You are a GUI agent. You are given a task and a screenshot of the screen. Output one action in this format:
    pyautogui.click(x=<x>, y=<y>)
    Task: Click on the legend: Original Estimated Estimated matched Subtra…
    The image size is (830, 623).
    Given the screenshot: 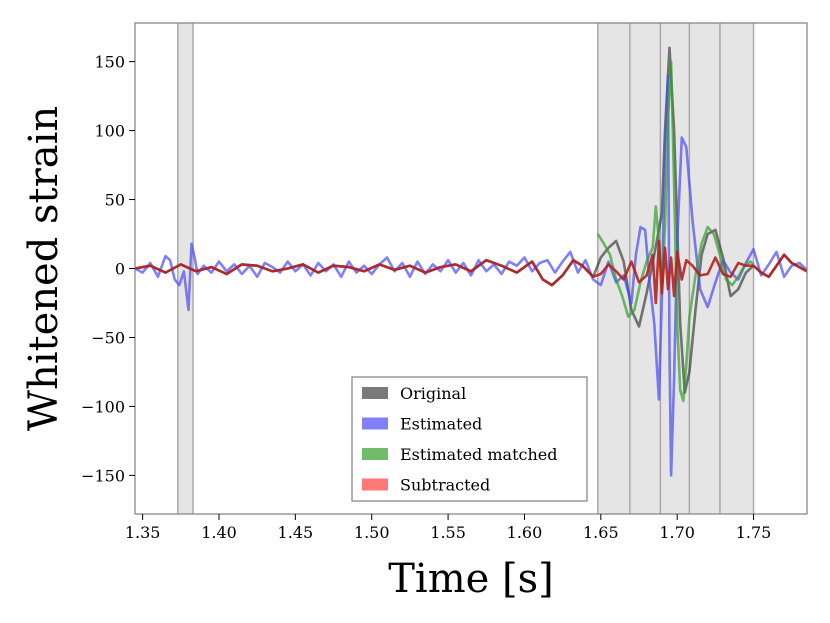 What is the action you would take?
    pyautogui.click(x=469, y=439)
    